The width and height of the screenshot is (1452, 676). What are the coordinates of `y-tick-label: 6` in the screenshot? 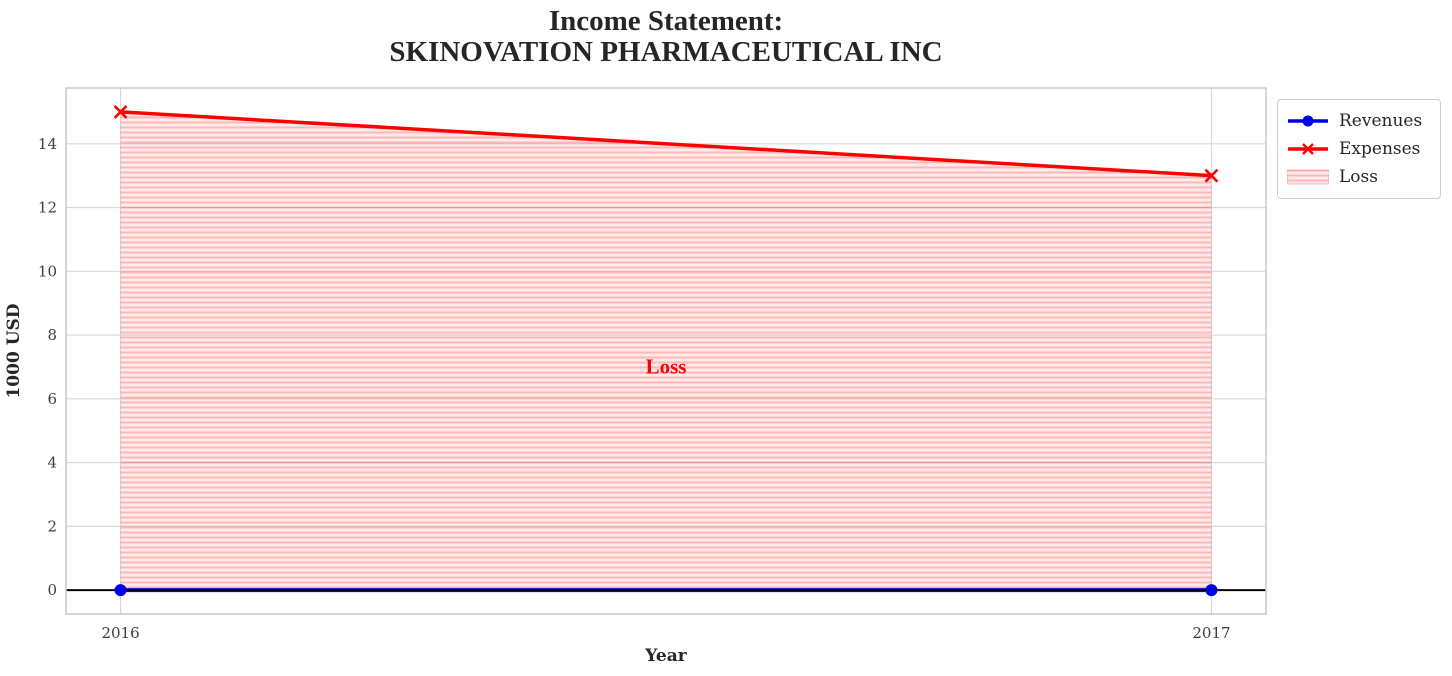 It's located at (52, 399).